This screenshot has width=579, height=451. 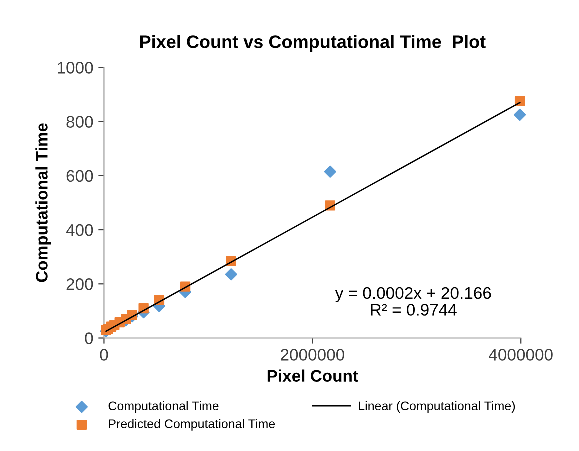 I want to click on y-tick-label: 400, so click(x=80, y=230).